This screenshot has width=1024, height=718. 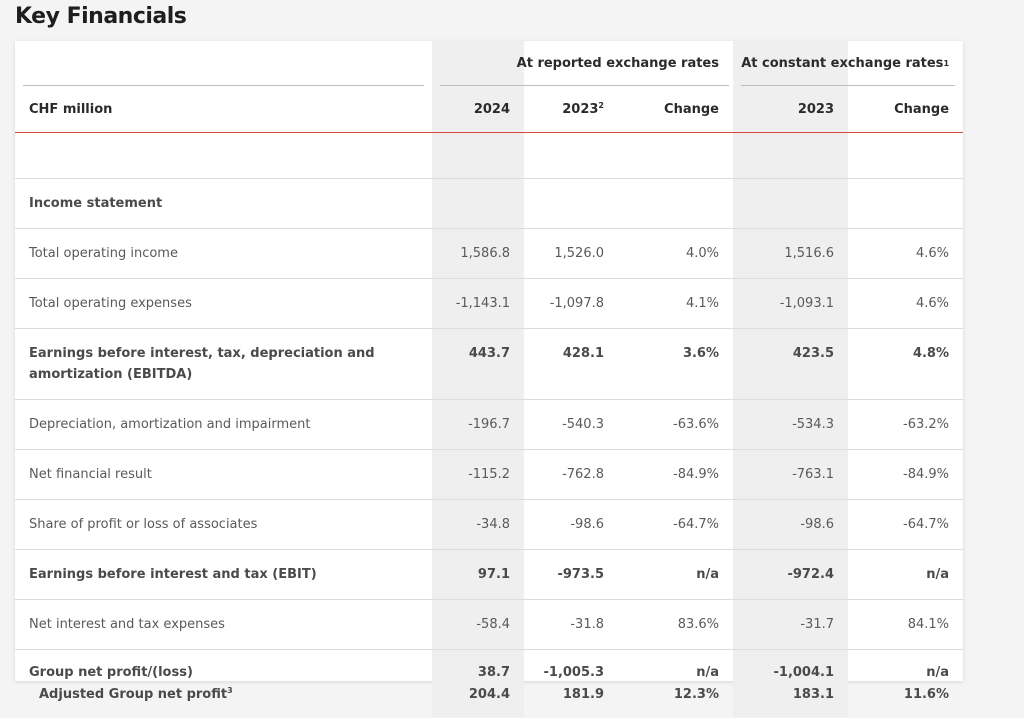 I want to click on col-header-cer-change: Change, so click(x=905, y=109).